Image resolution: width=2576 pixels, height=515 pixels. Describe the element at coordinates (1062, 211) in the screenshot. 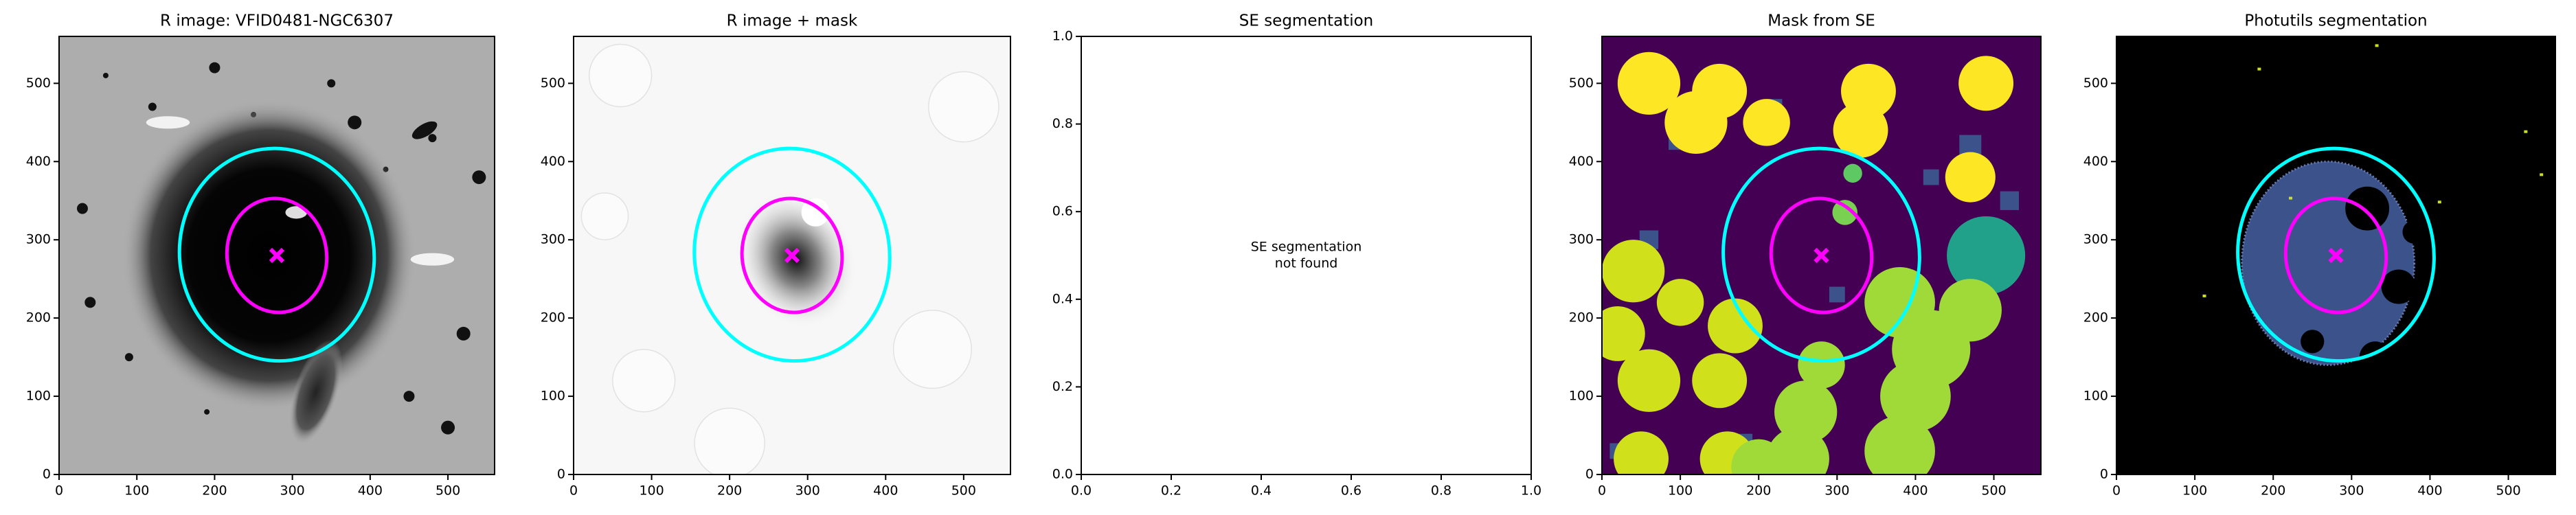

I see `y-tick-label: 0.6` at that location.